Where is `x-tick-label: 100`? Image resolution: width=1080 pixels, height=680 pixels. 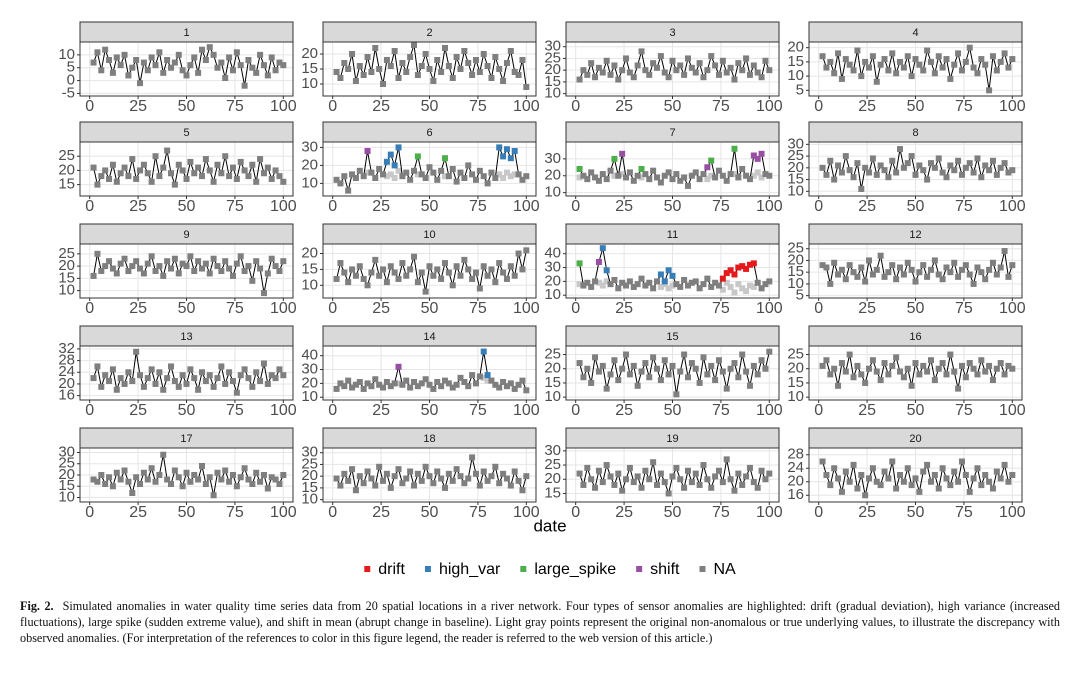 x-tick-label: 100 is located at coordinates (526, 308).